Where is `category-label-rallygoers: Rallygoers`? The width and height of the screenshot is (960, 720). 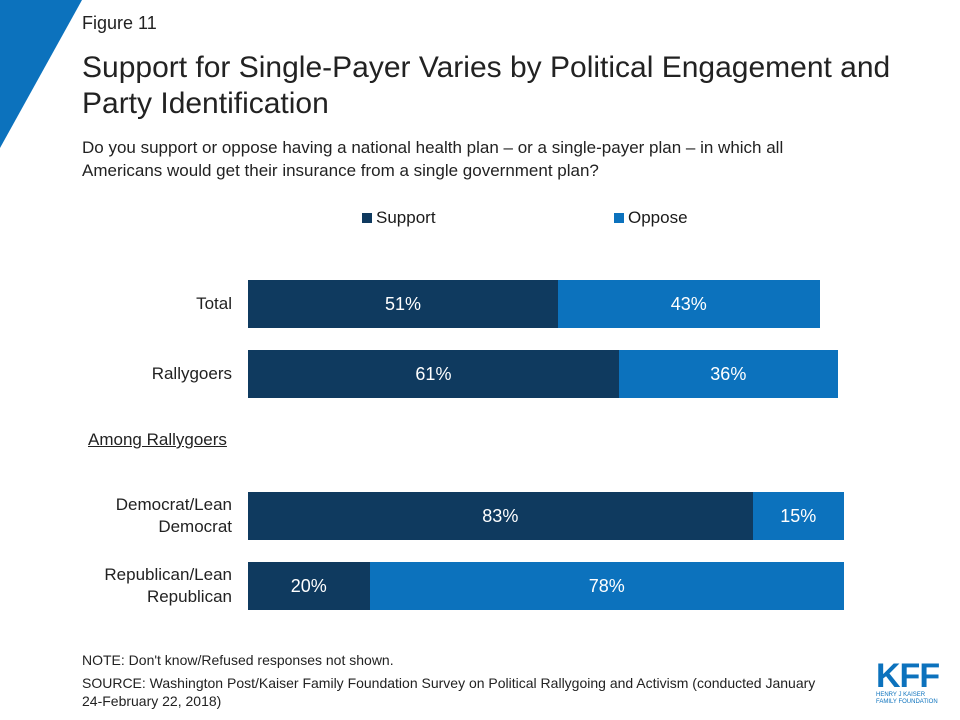
category-label-rallygoers: Rallygoers is located at coordinates (192, 374).